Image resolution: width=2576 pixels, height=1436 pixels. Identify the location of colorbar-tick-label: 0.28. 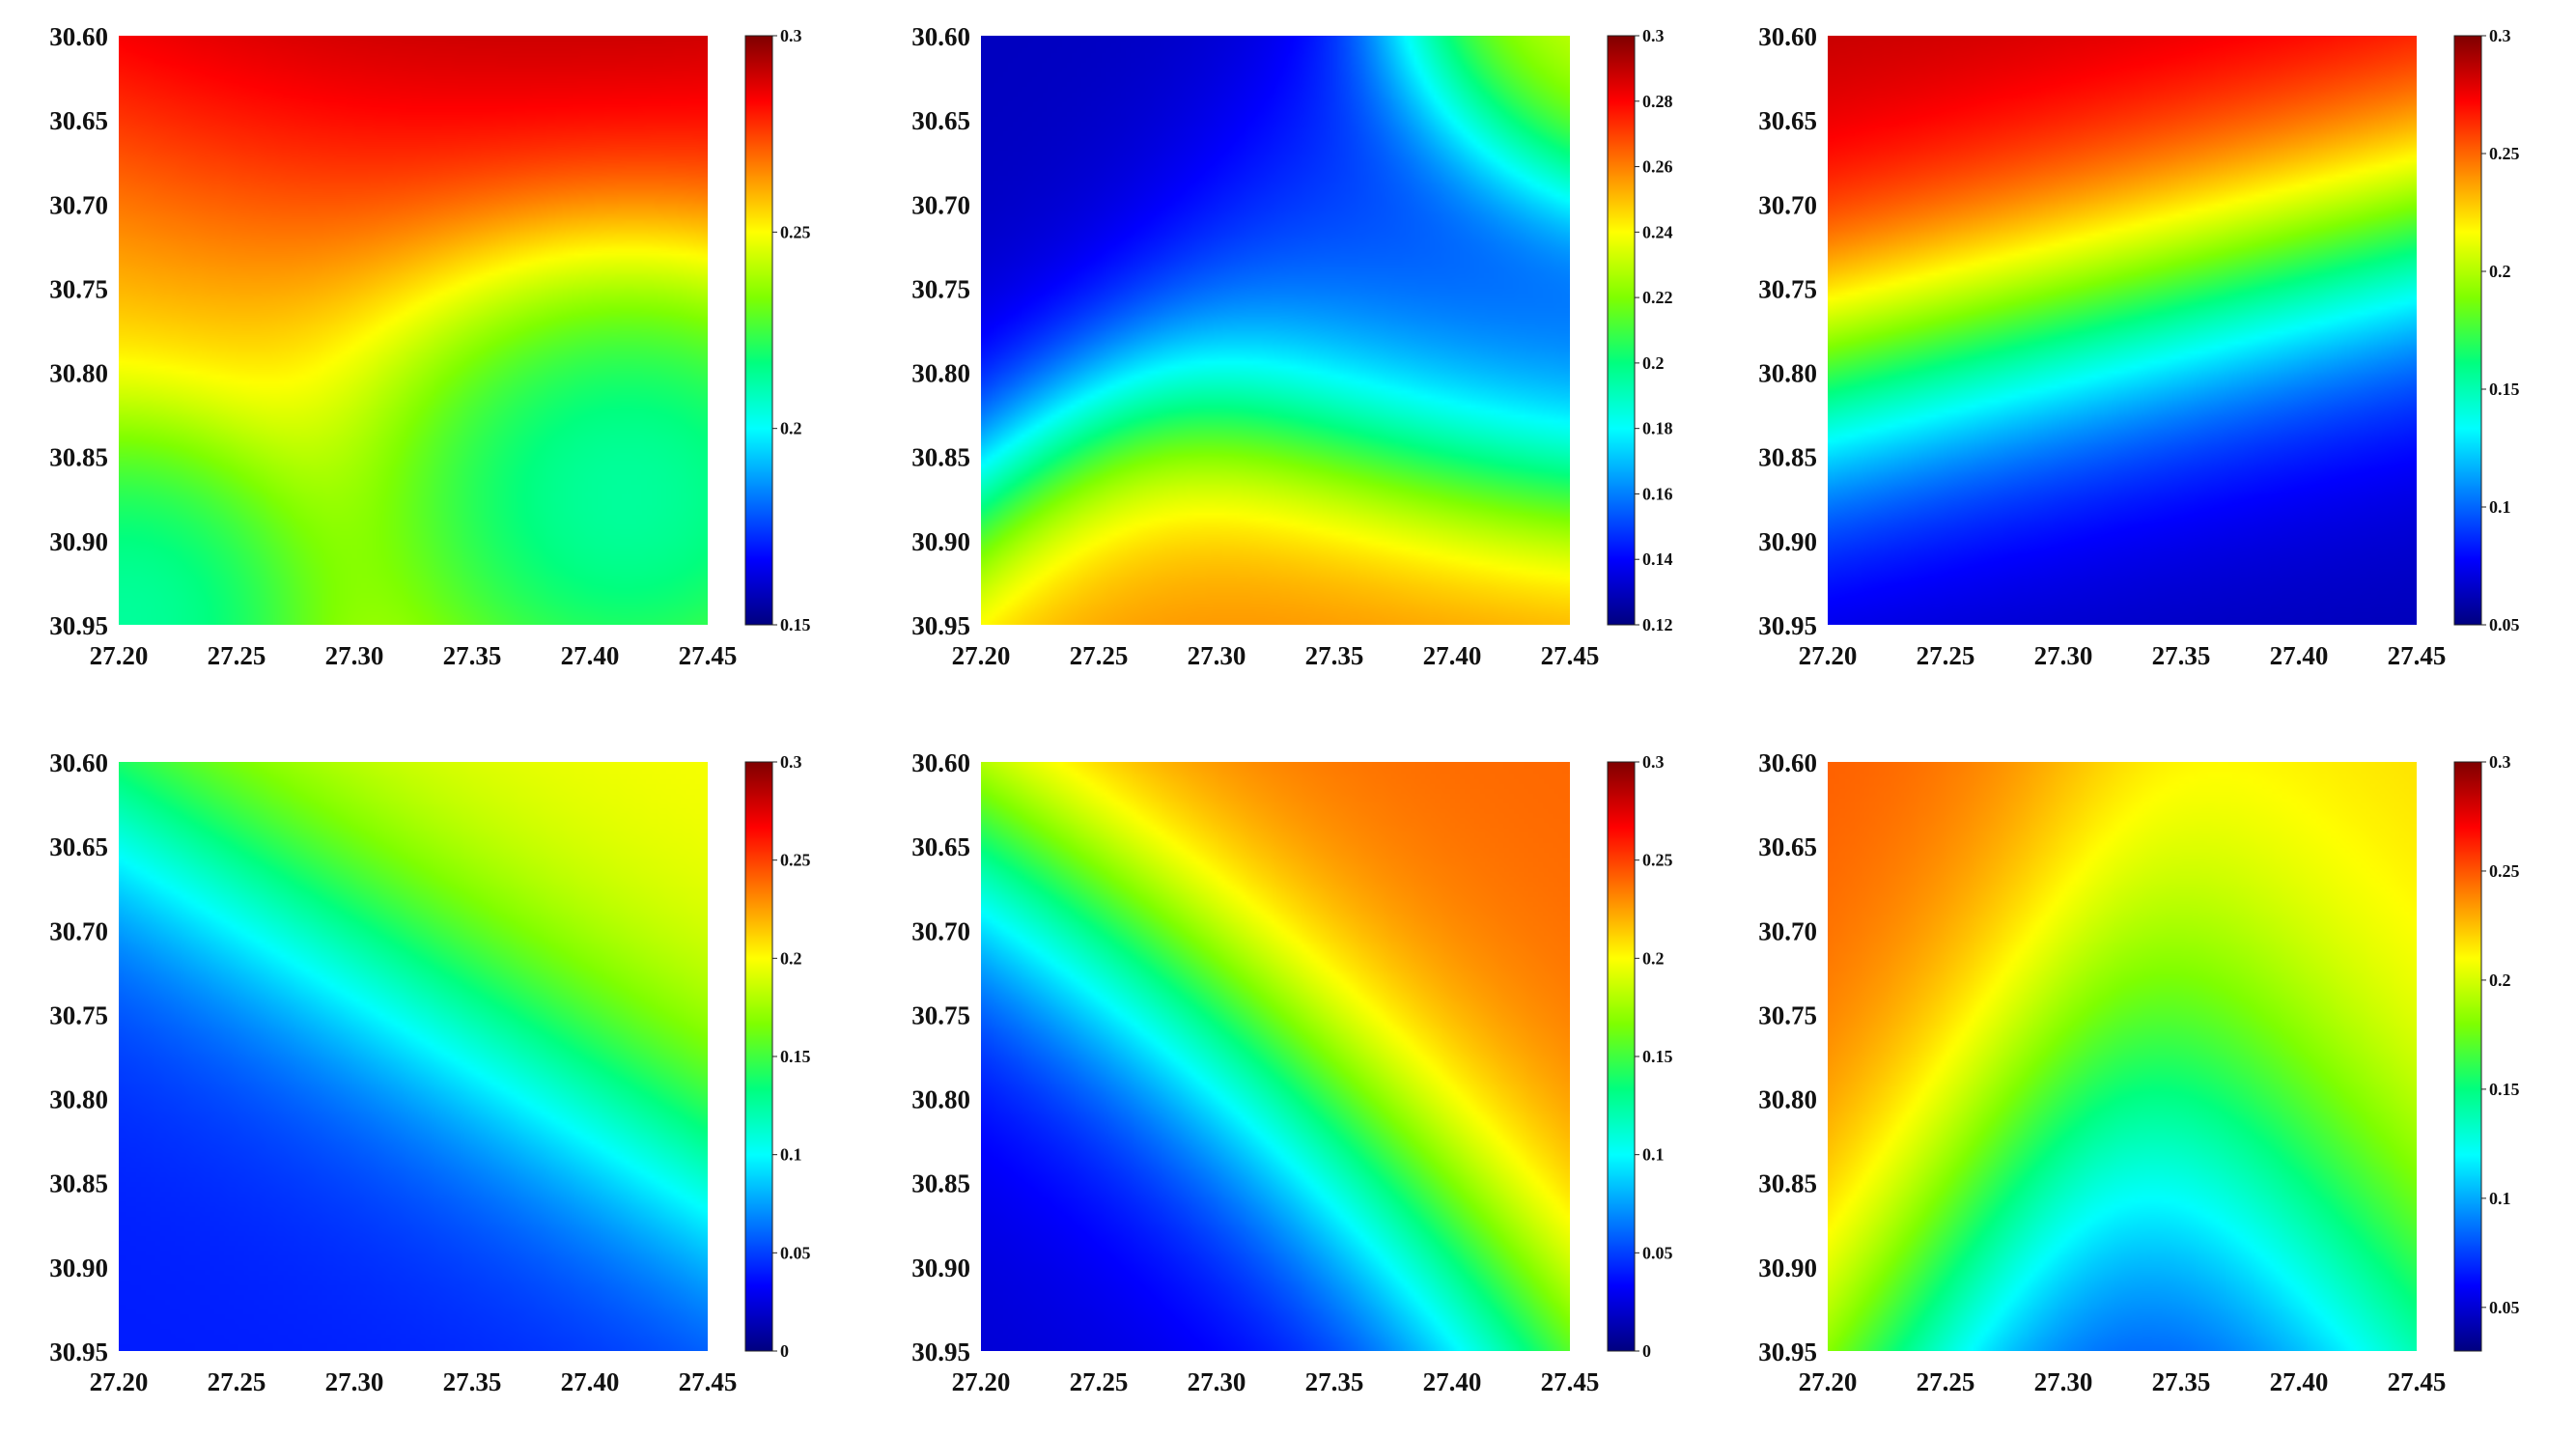
(1658, 101).